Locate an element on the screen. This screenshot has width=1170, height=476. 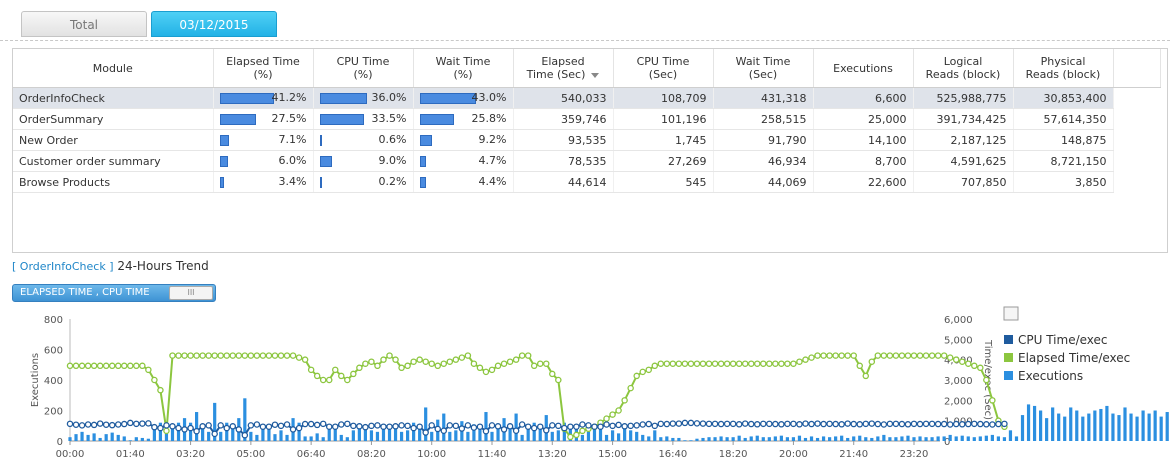
elapsed-pct-cell: 6.0% is located at coordinates (263, 161).